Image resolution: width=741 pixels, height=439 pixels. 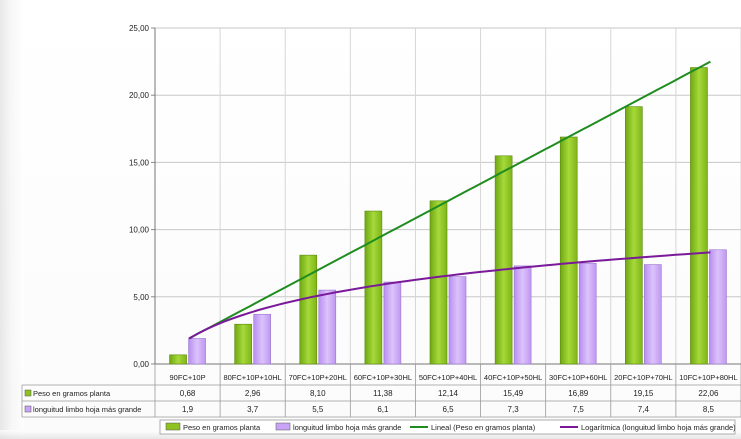 I want to click on x-category-label: 40FC+10P+50HL, so click(x=513, y=377).